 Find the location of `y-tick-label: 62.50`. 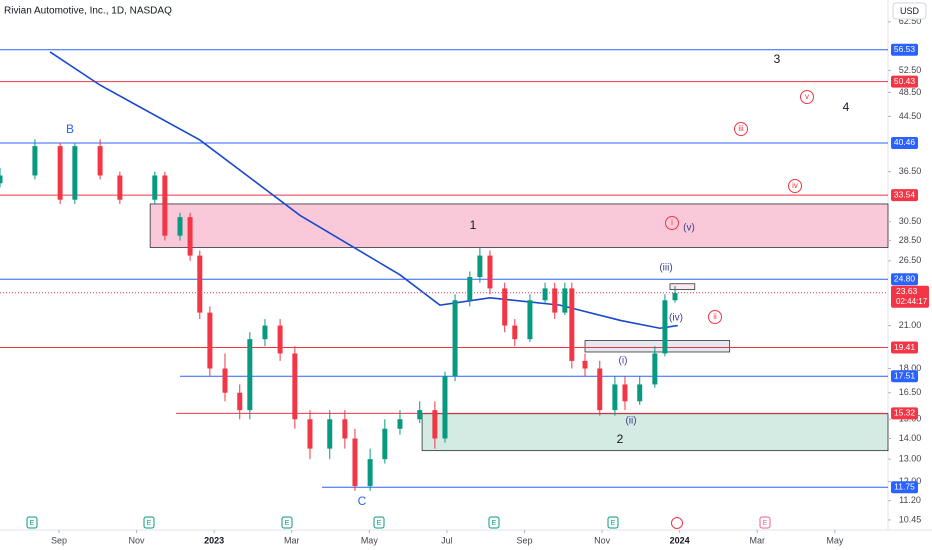

y-tick-label: 62.50 is located at coordinates (910, 21).